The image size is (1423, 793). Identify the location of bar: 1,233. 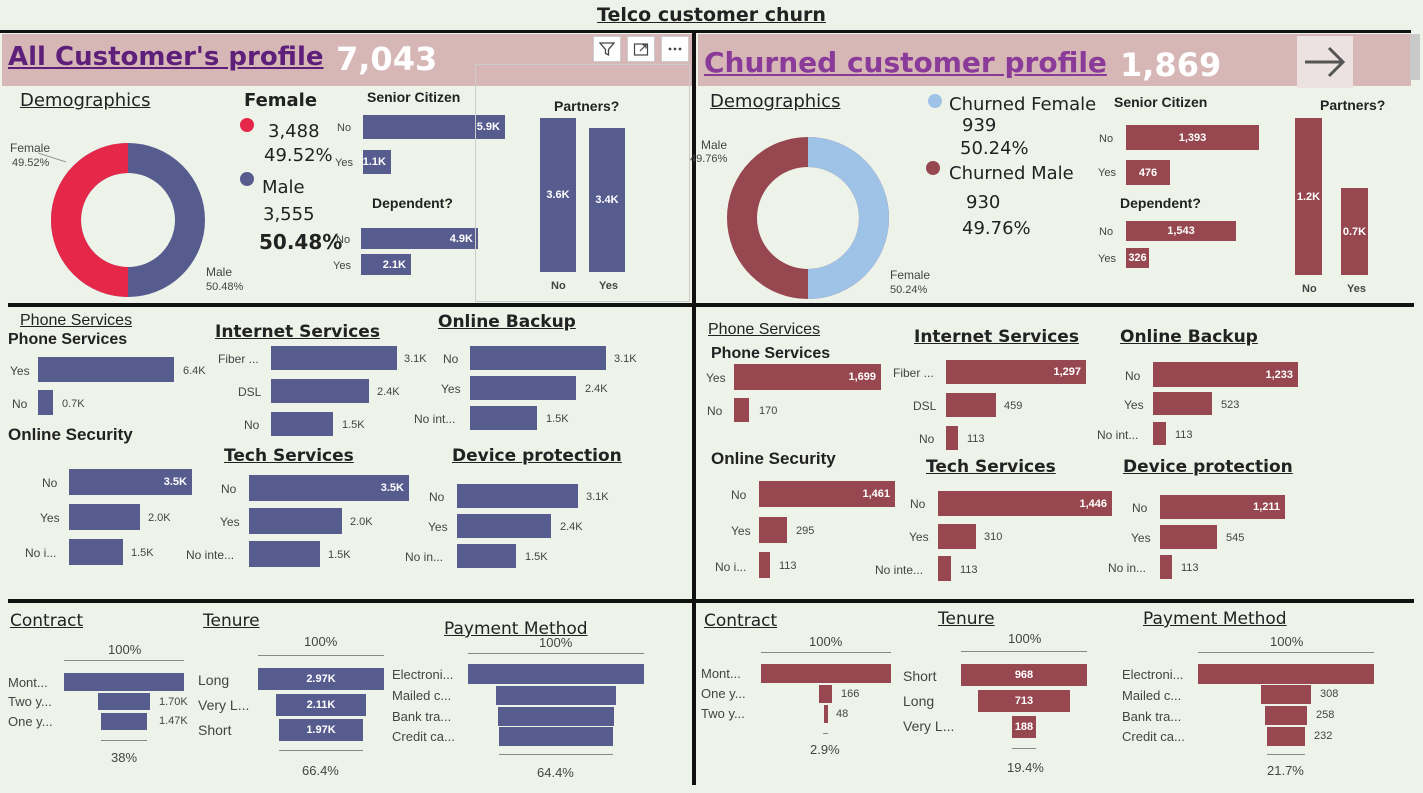
(1225, 374).